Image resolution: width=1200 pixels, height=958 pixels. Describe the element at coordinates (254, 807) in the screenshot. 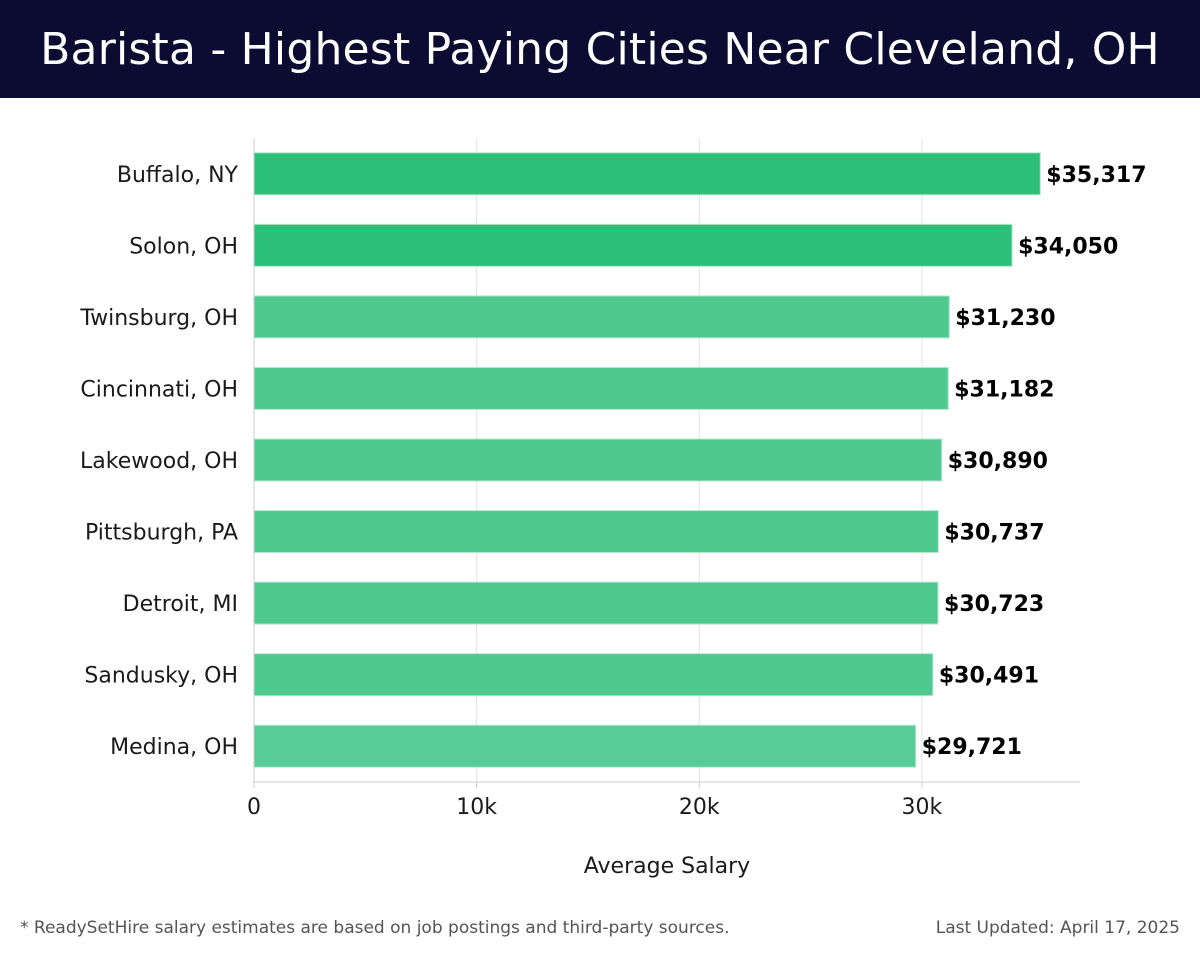

I see `x-tick-label: 0` at that location.